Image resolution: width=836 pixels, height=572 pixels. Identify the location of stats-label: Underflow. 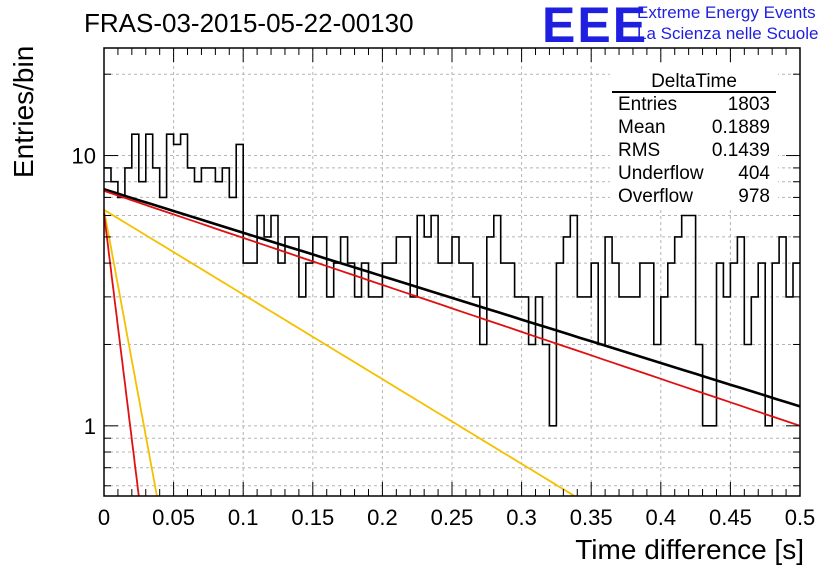
(661, 173).